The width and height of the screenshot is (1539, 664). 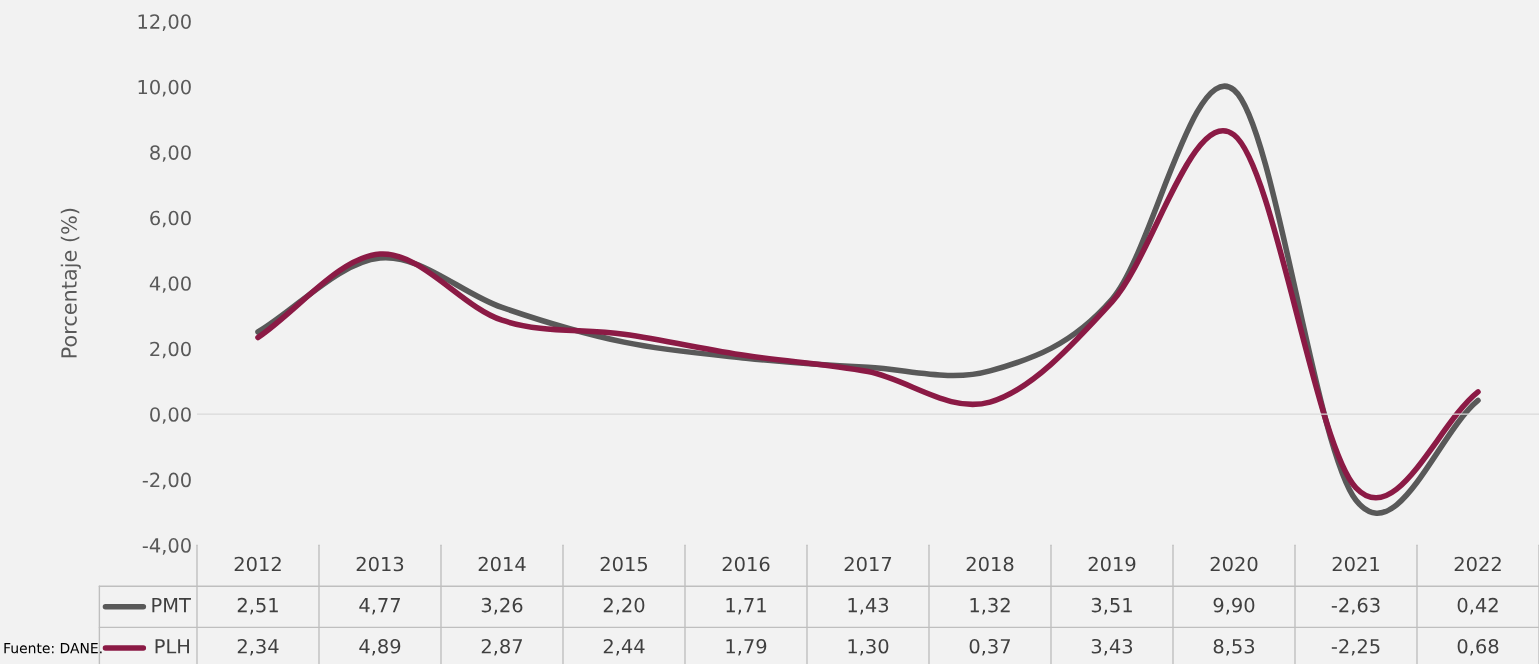 I want to click on x-tick-label: 2020, so click(x=1234, y=564).